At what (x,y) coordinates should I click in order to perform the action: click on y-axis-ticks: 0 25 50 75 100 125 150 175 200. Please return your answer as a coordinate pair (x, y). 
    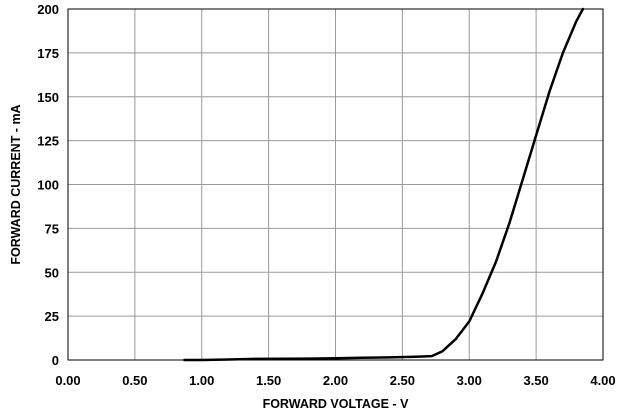
    Looking at the image, I should click on (48, 185).